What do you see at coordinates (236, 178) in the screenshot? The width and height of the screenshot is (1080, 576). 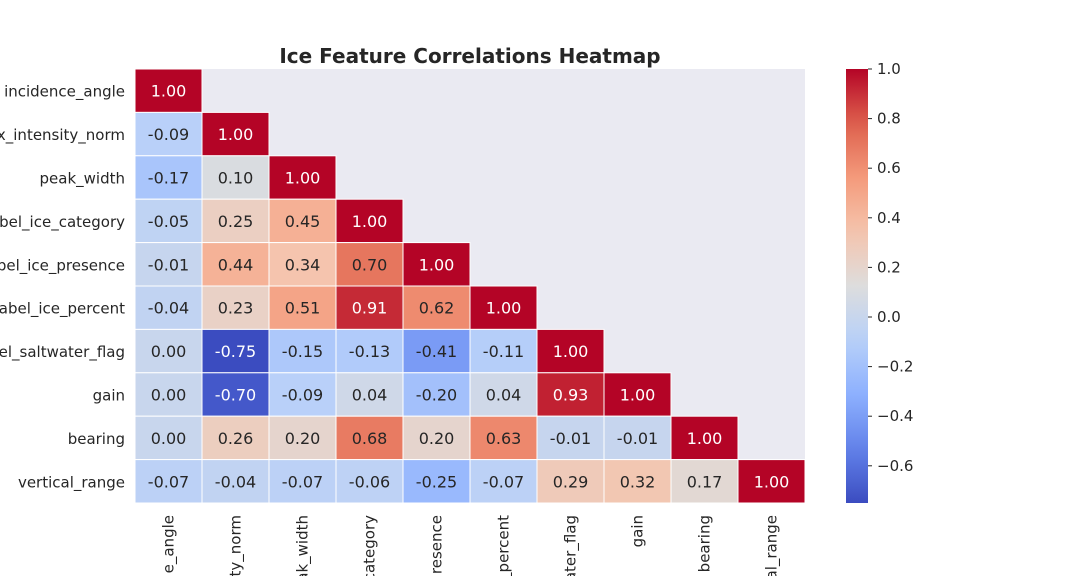 I see `cell-value-label: 0.10` at bounding box center [236, 178].